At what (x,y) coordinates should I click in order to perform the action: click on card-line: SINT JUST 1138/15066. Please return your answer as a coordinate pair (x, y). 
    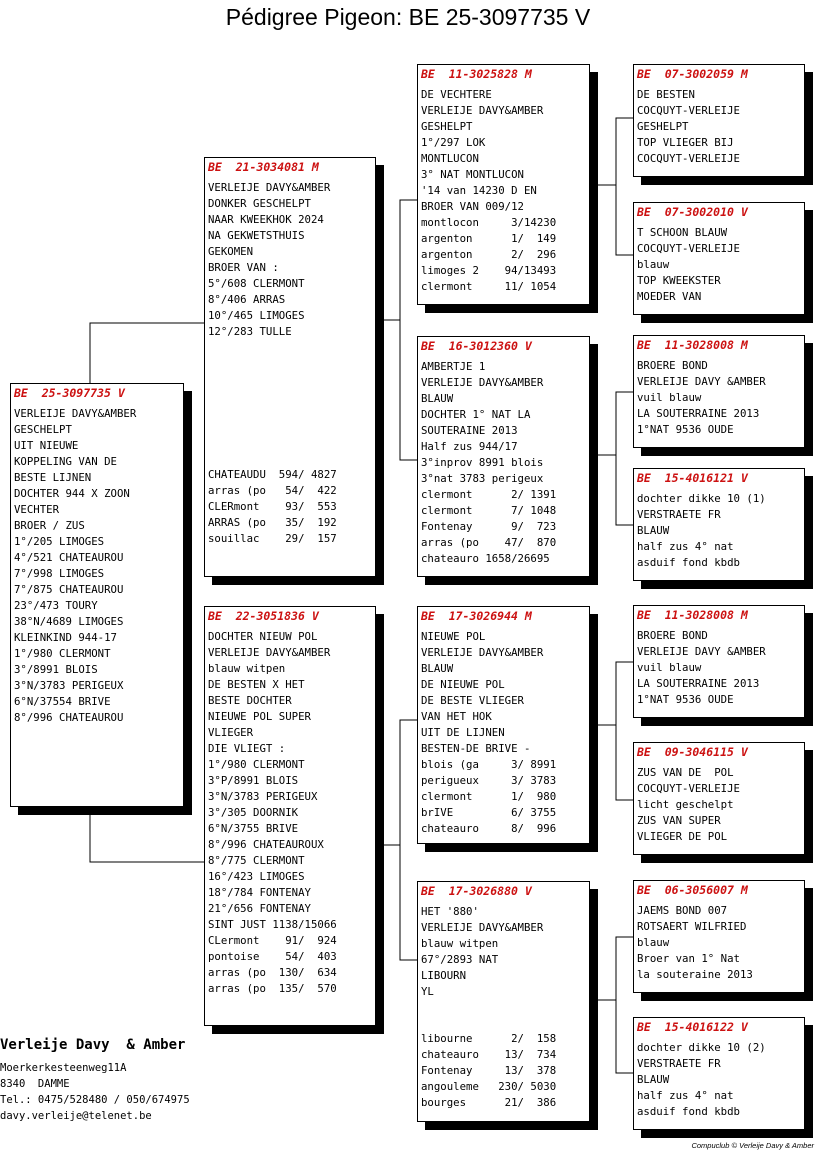
    Looking at the image, I should click on (272, 924).